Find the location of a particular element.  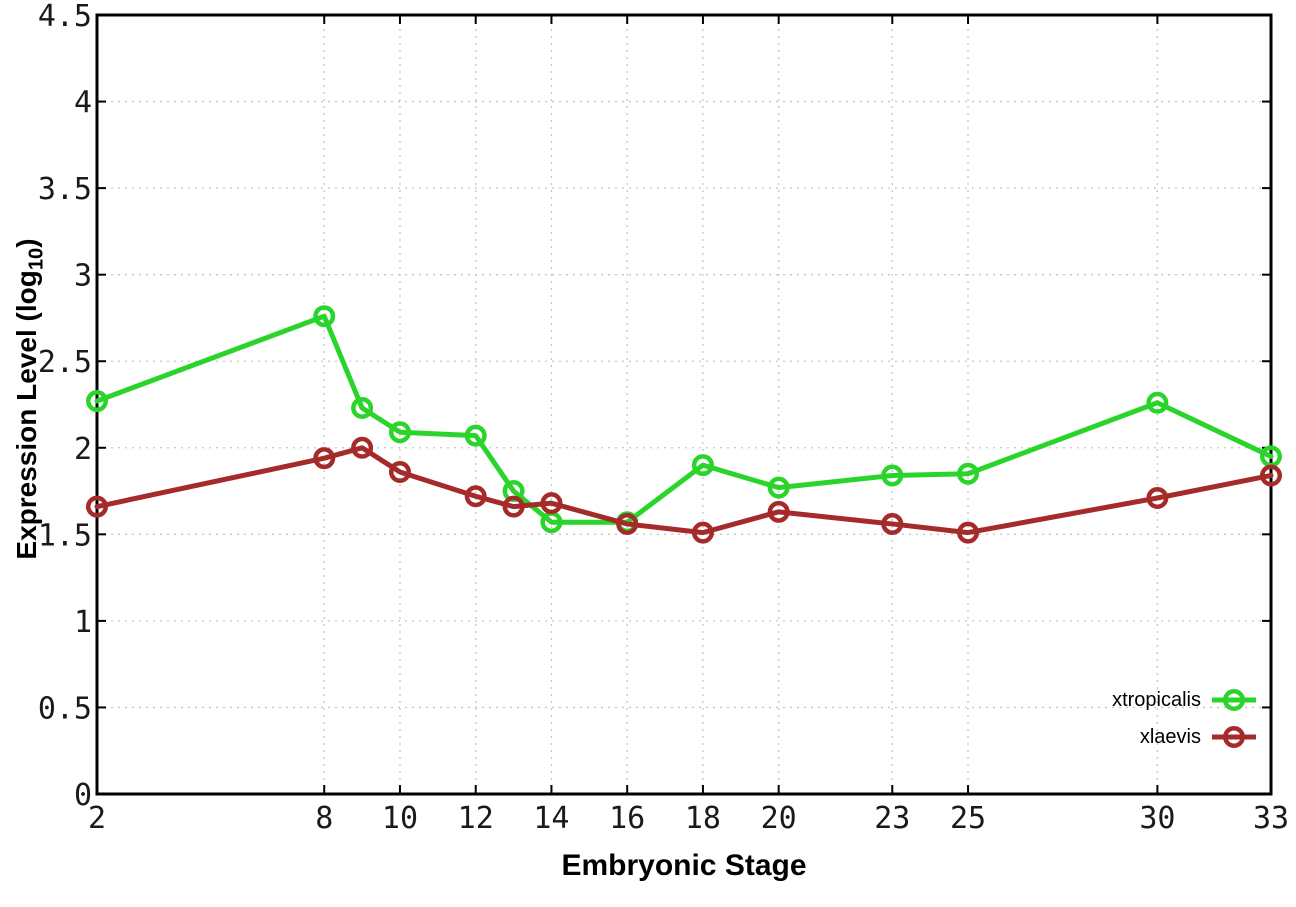

x-tick-label: 18 is located at coordinates (703, 818).